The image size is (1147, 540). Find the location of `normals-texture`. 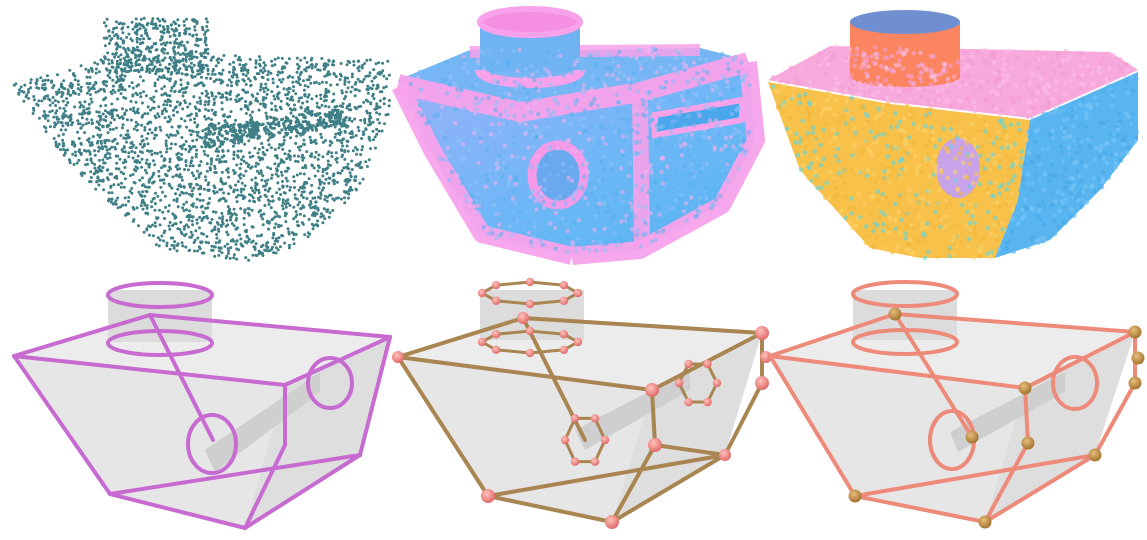

normals-texture is located at coordinates (575, 150).